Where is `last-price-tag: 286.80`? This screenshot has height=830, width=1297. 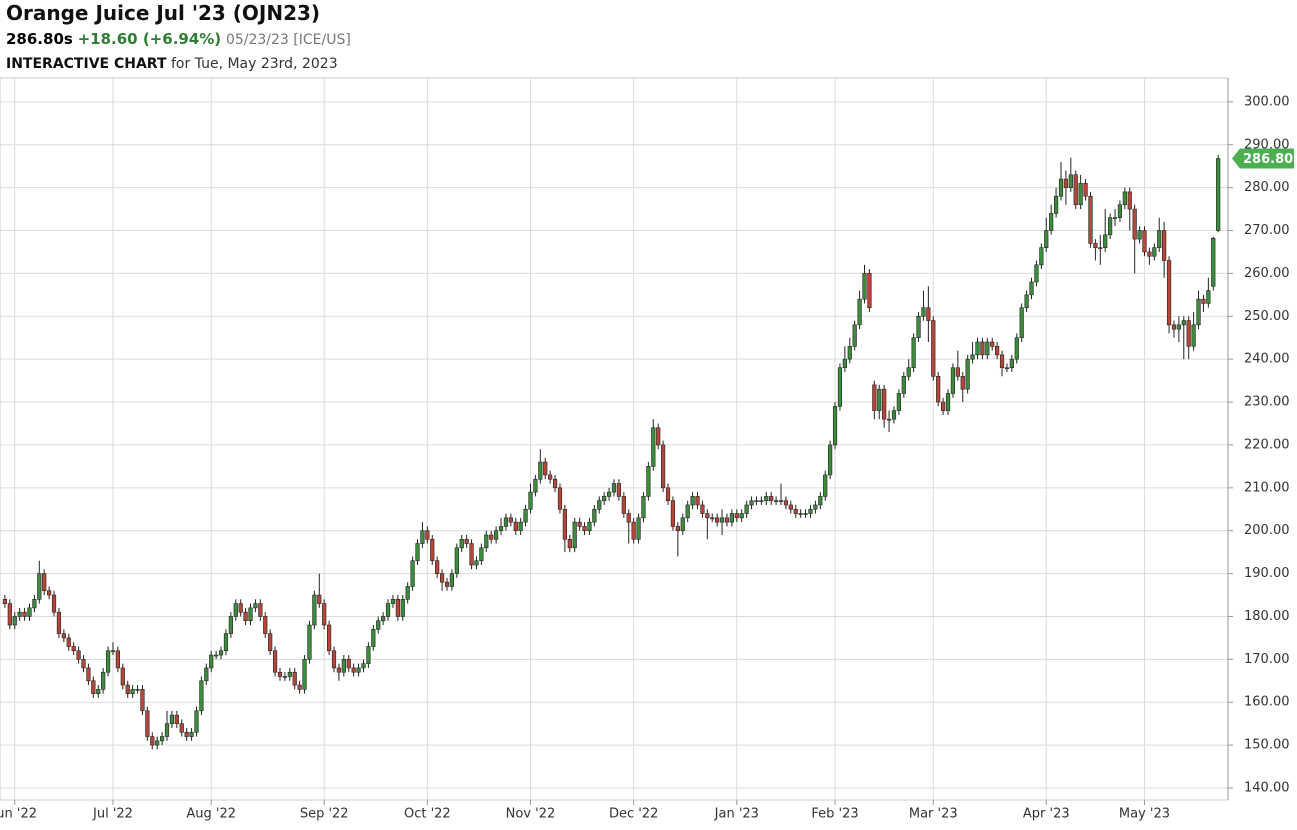
last-price-tag: 286.80 is located at coordinates (1263, 158).